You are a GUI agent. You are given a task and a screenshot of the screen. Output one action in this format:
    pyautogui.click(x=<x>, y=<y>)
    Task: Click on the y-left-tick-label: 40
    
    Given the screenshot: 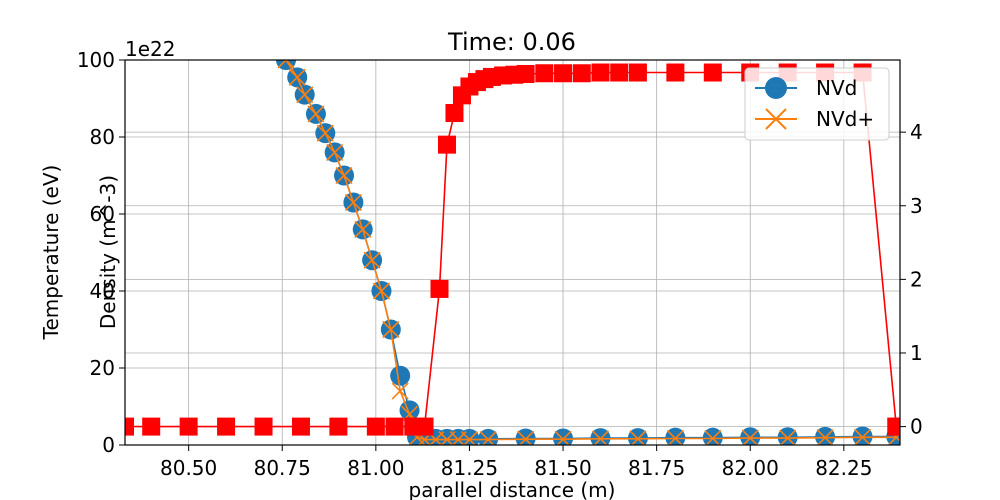 What is the action you would take?
    pyautogui.click(x=102, y=291)
    